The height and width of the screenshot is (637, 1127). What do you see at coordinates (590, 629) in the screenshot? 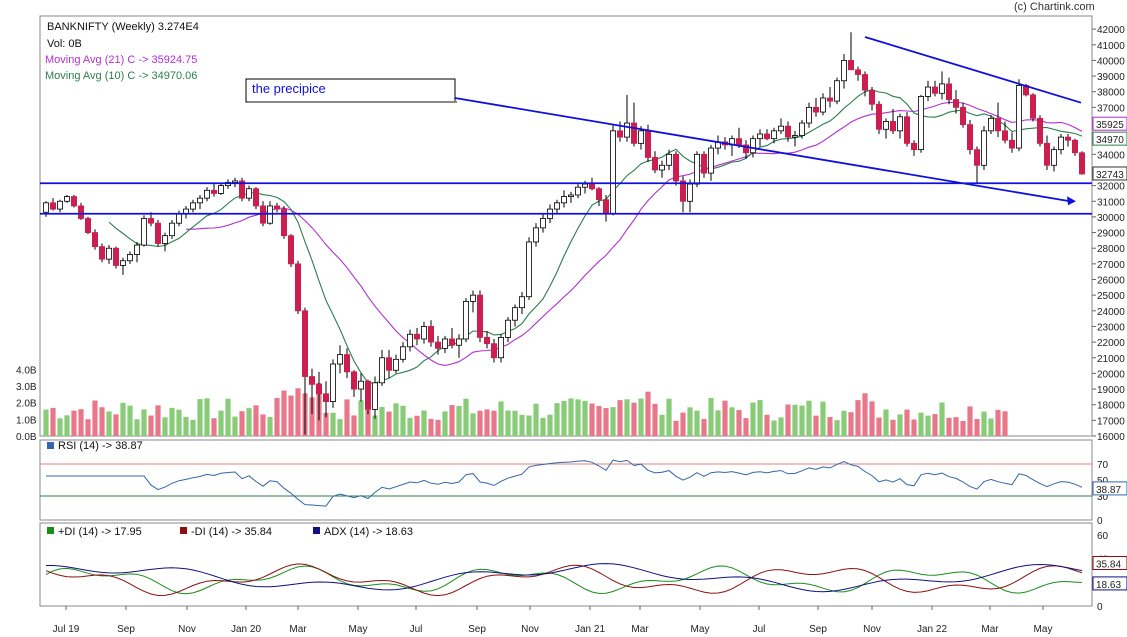
I see `time-tick-label: Jan 21` at bounding box center [590, 629].